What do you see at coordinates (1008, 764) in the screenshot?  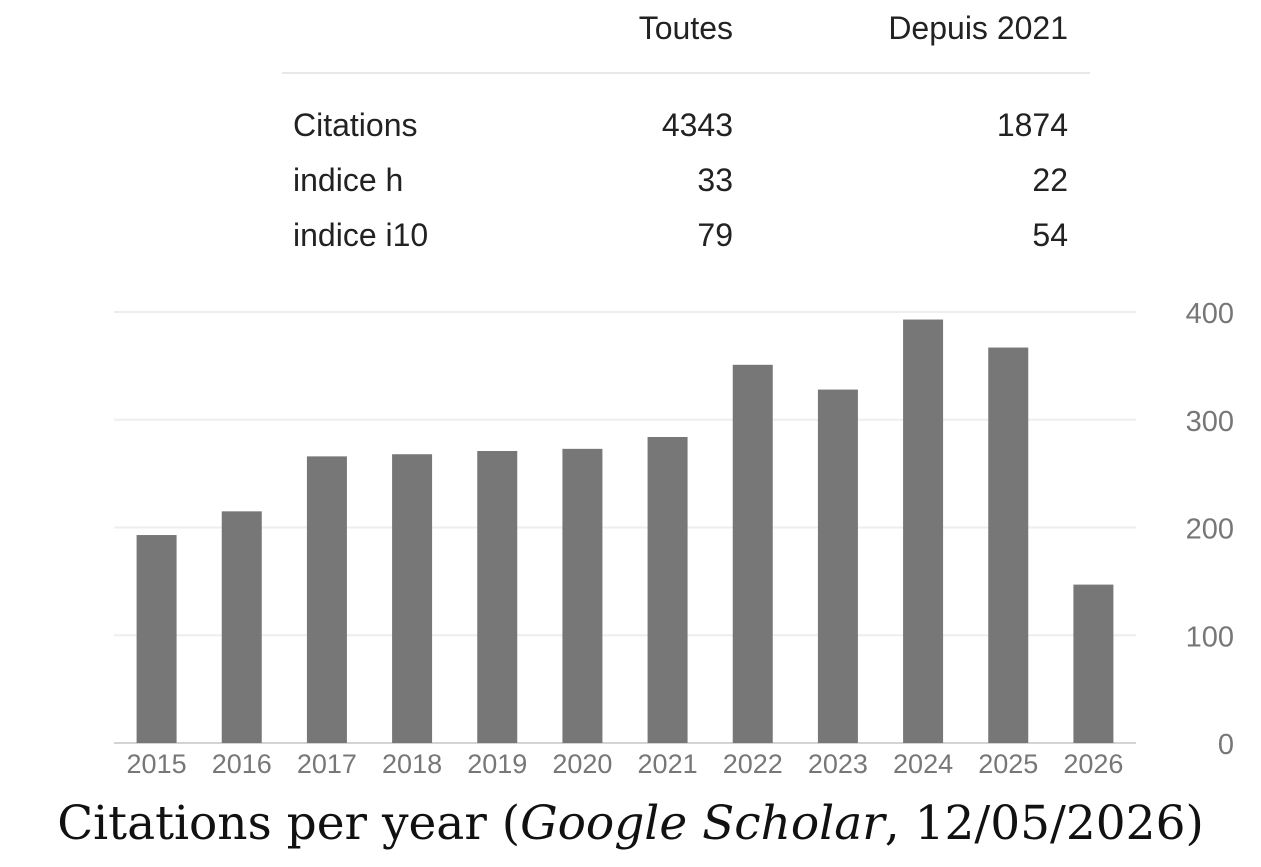 I see `x-tick-label: 2025` at bounding box center [1008, 764].